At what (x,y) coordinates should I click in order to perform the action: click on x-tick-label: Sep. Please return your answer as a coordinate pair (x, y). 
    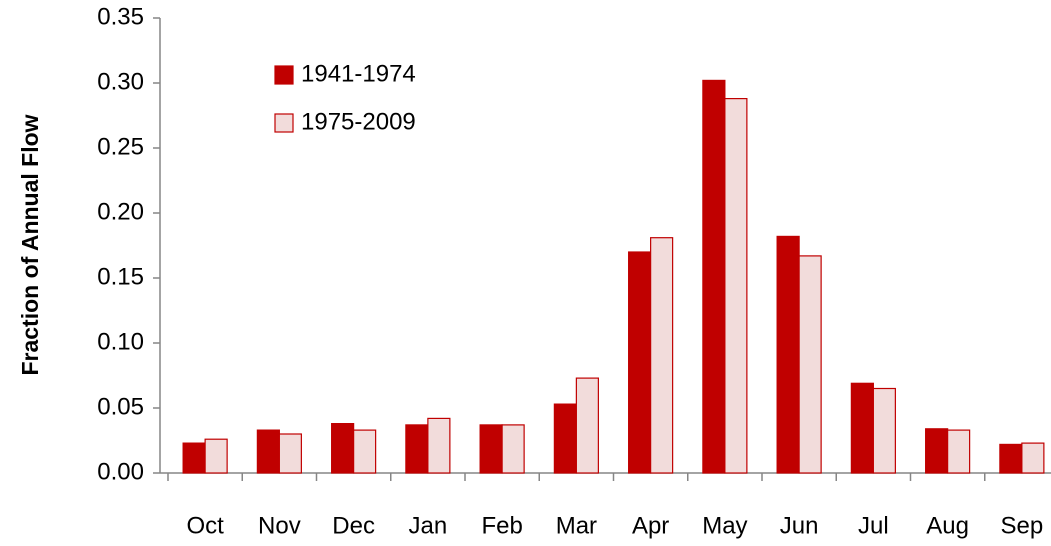
    Looking at the image, I should click on (1022, 525).